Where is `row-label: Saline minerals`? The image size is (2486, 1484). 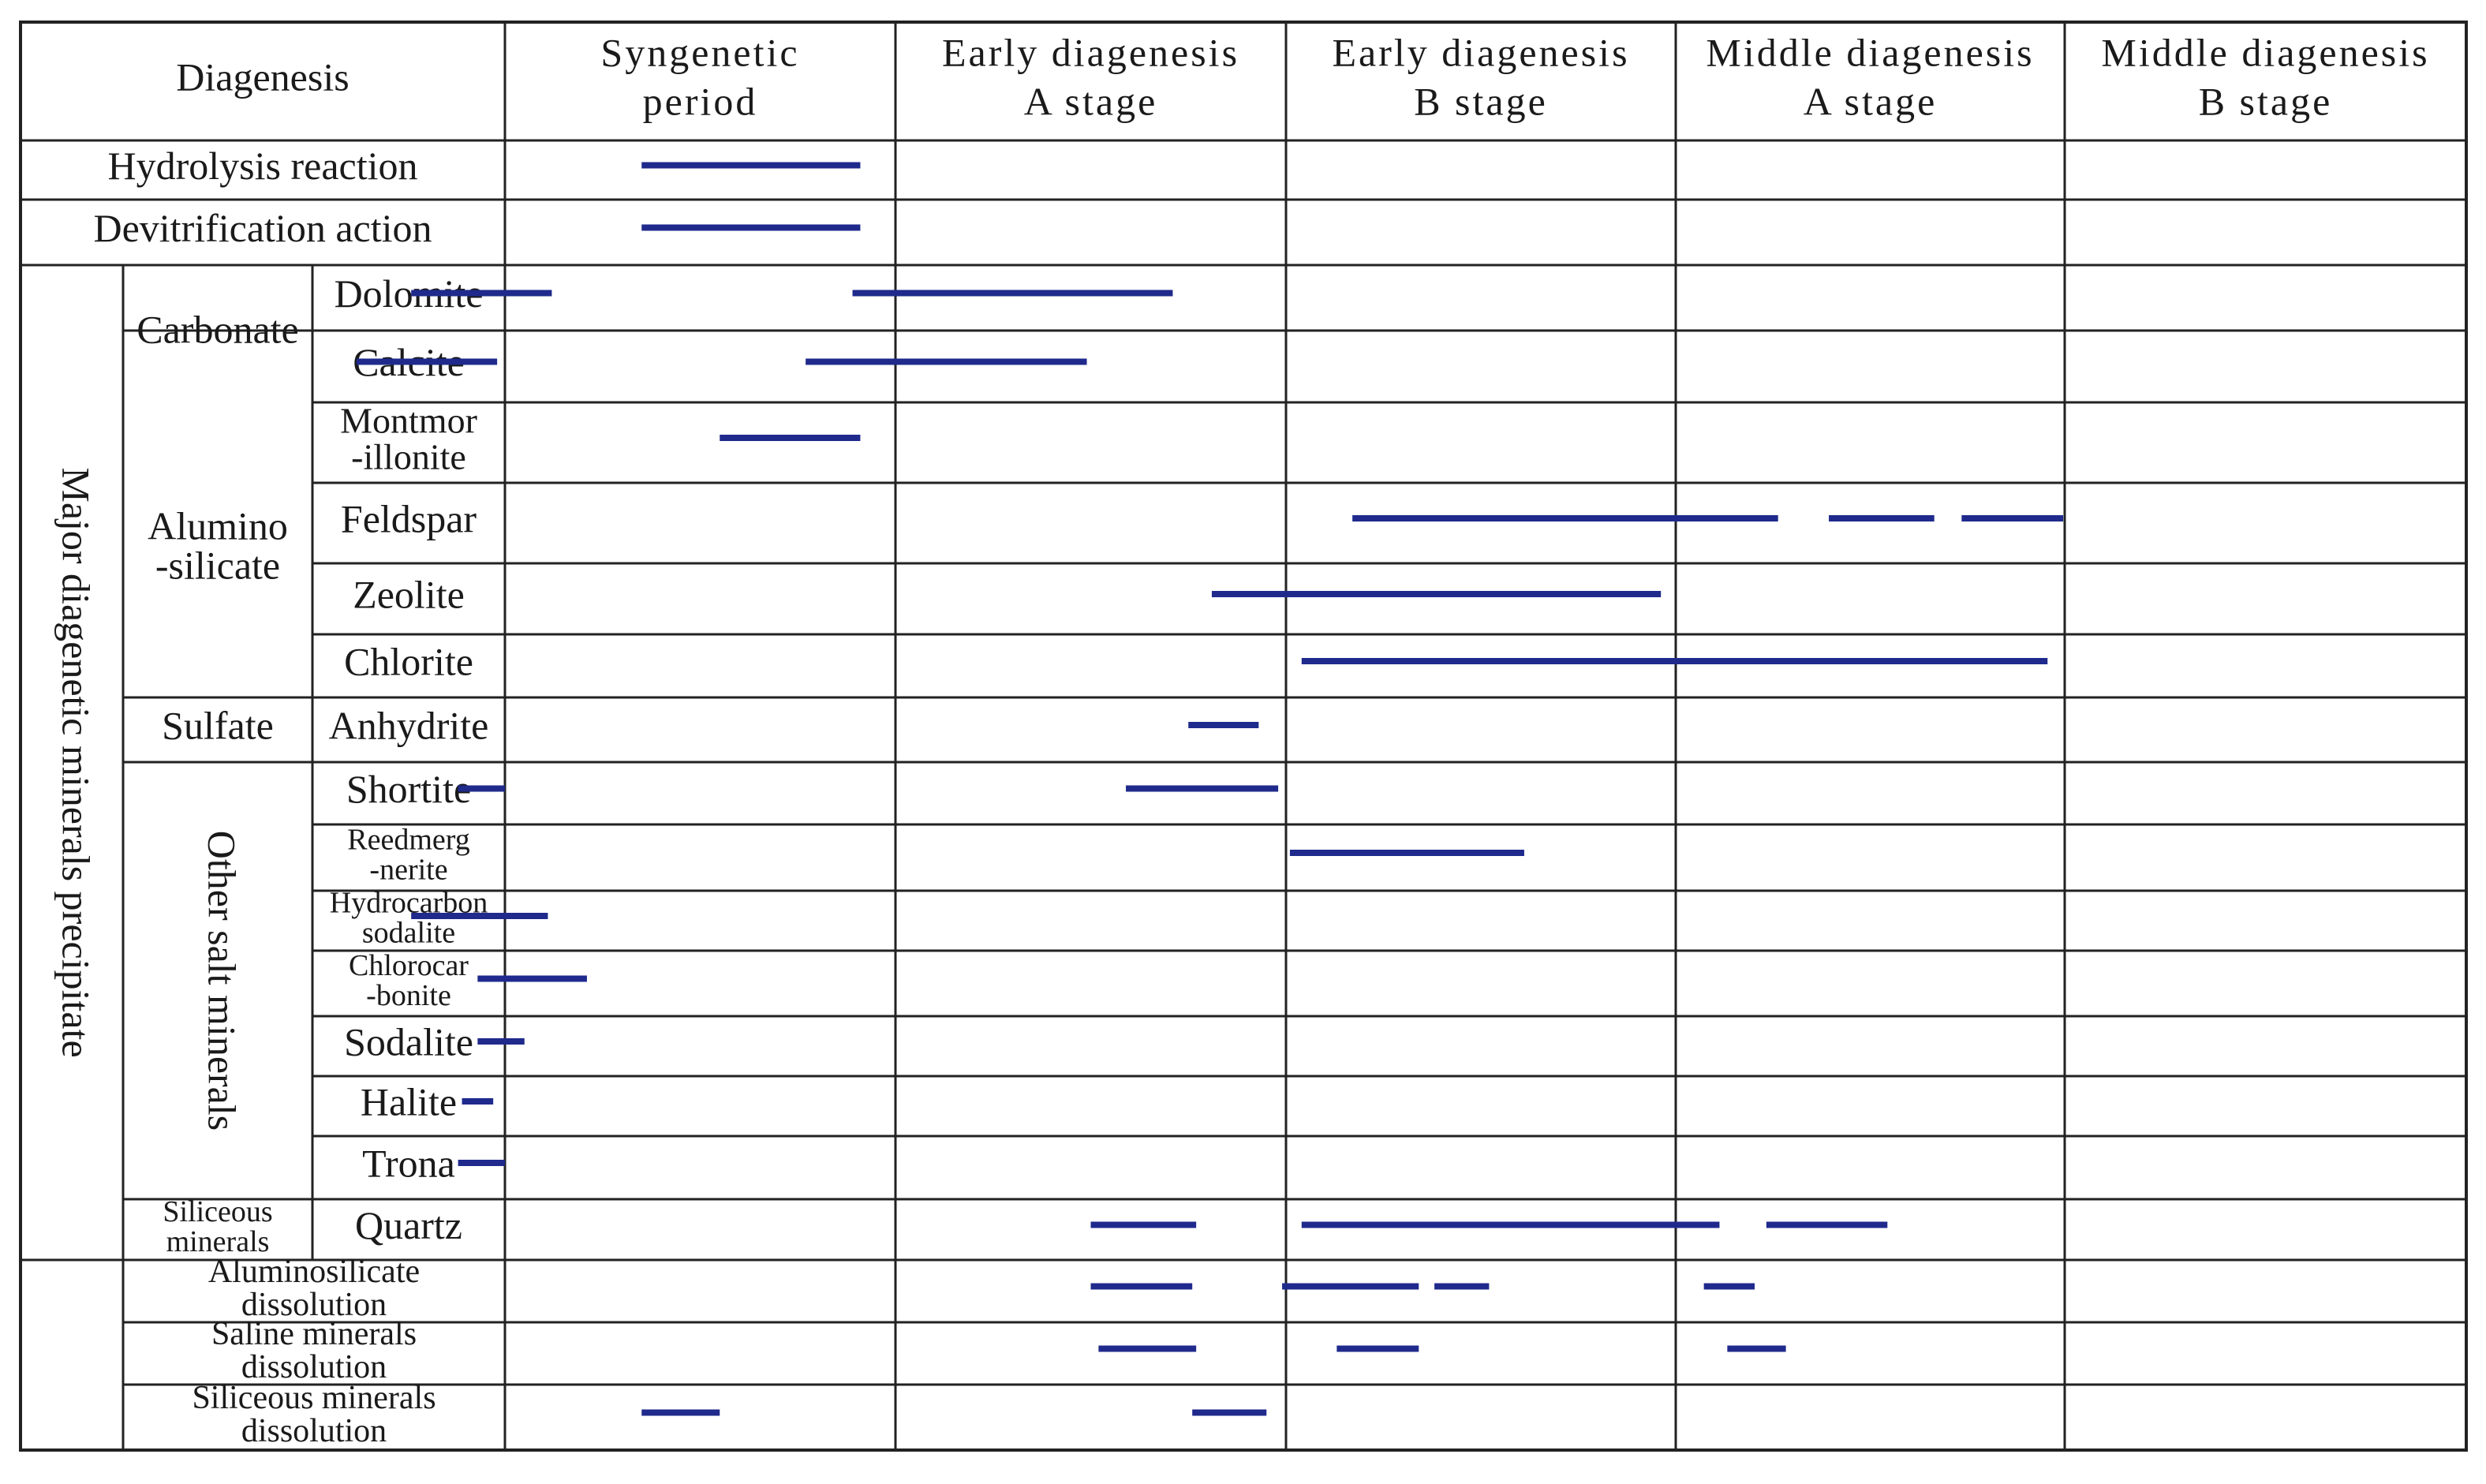
row-label: Saline minerals is located at coordinates (314, 1334).